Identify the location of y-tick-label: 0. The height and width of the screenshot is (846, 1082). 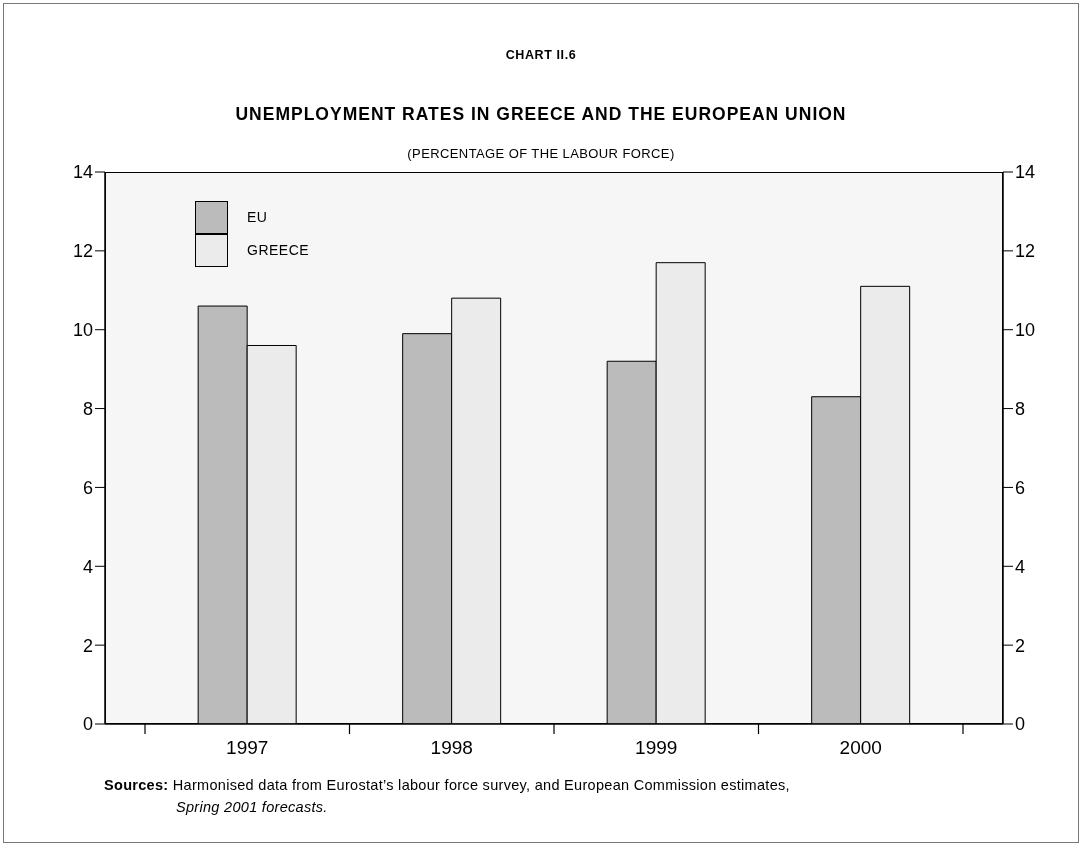
(87, 724).